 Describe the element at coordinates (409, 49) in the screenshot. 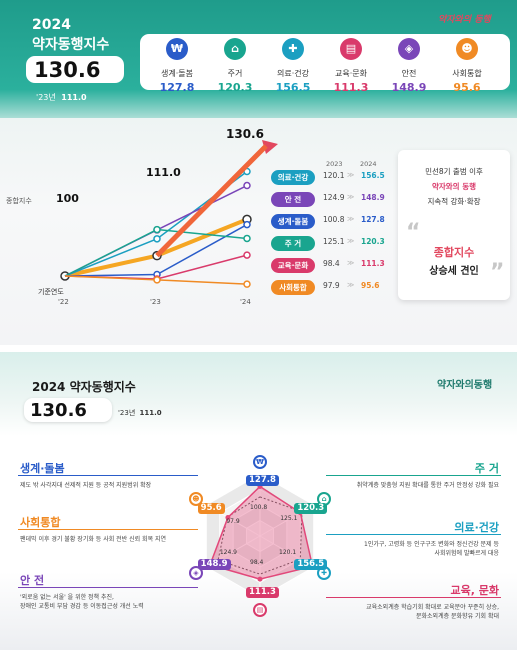

I see `shield-icon: ◈` at that location.